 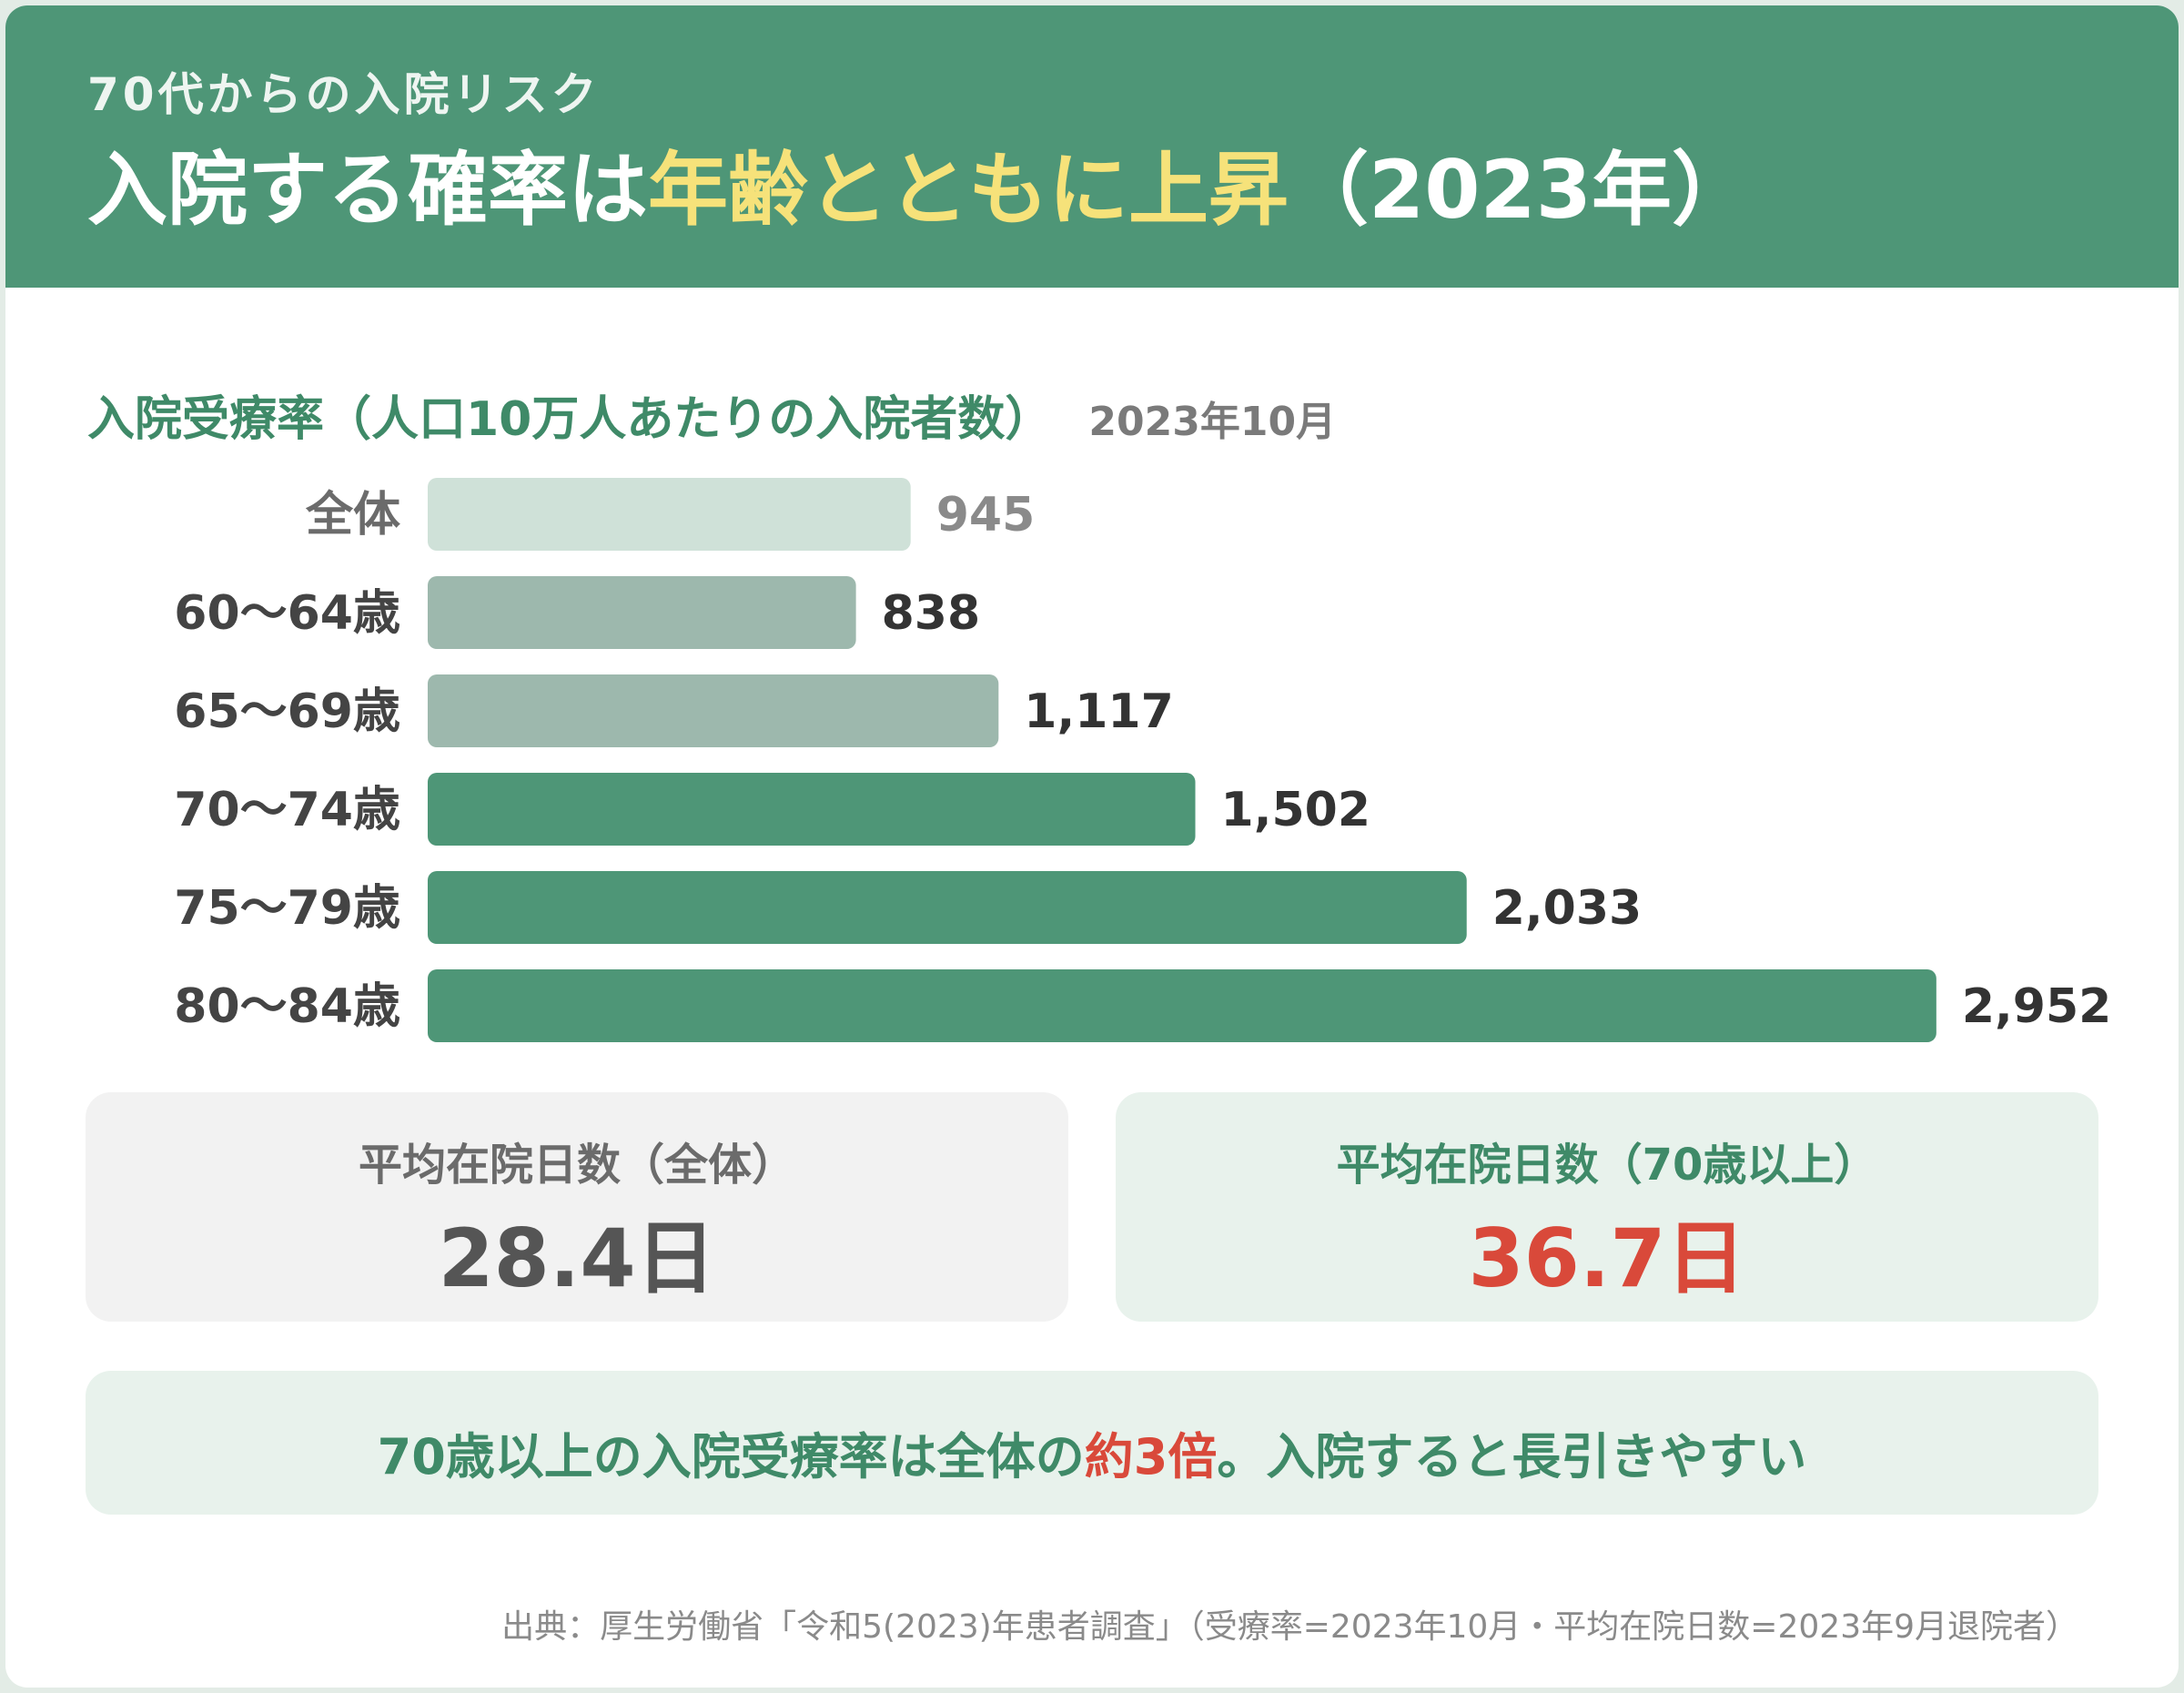 What do you see at coordinates (1607, 1258) in the screenshot?
I see `stat-value-70plus: 36.7日` at bounding box center [1607, 1258].